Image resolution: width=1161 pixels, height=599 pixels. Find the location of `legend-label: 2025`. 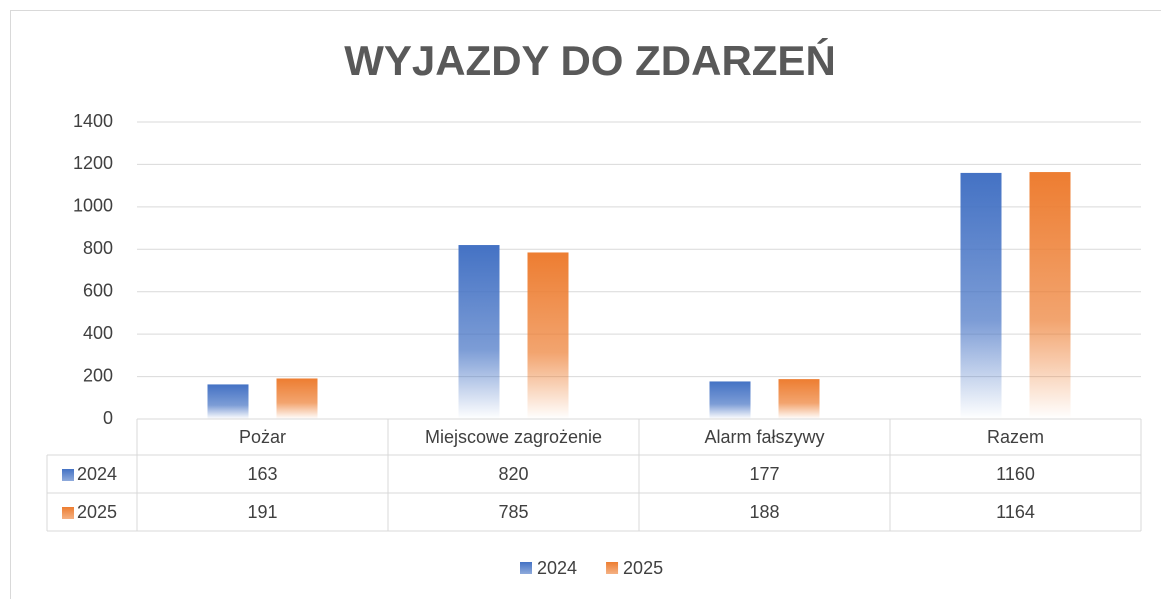

legend-label: 2025 is located at coordinates (643, 568).